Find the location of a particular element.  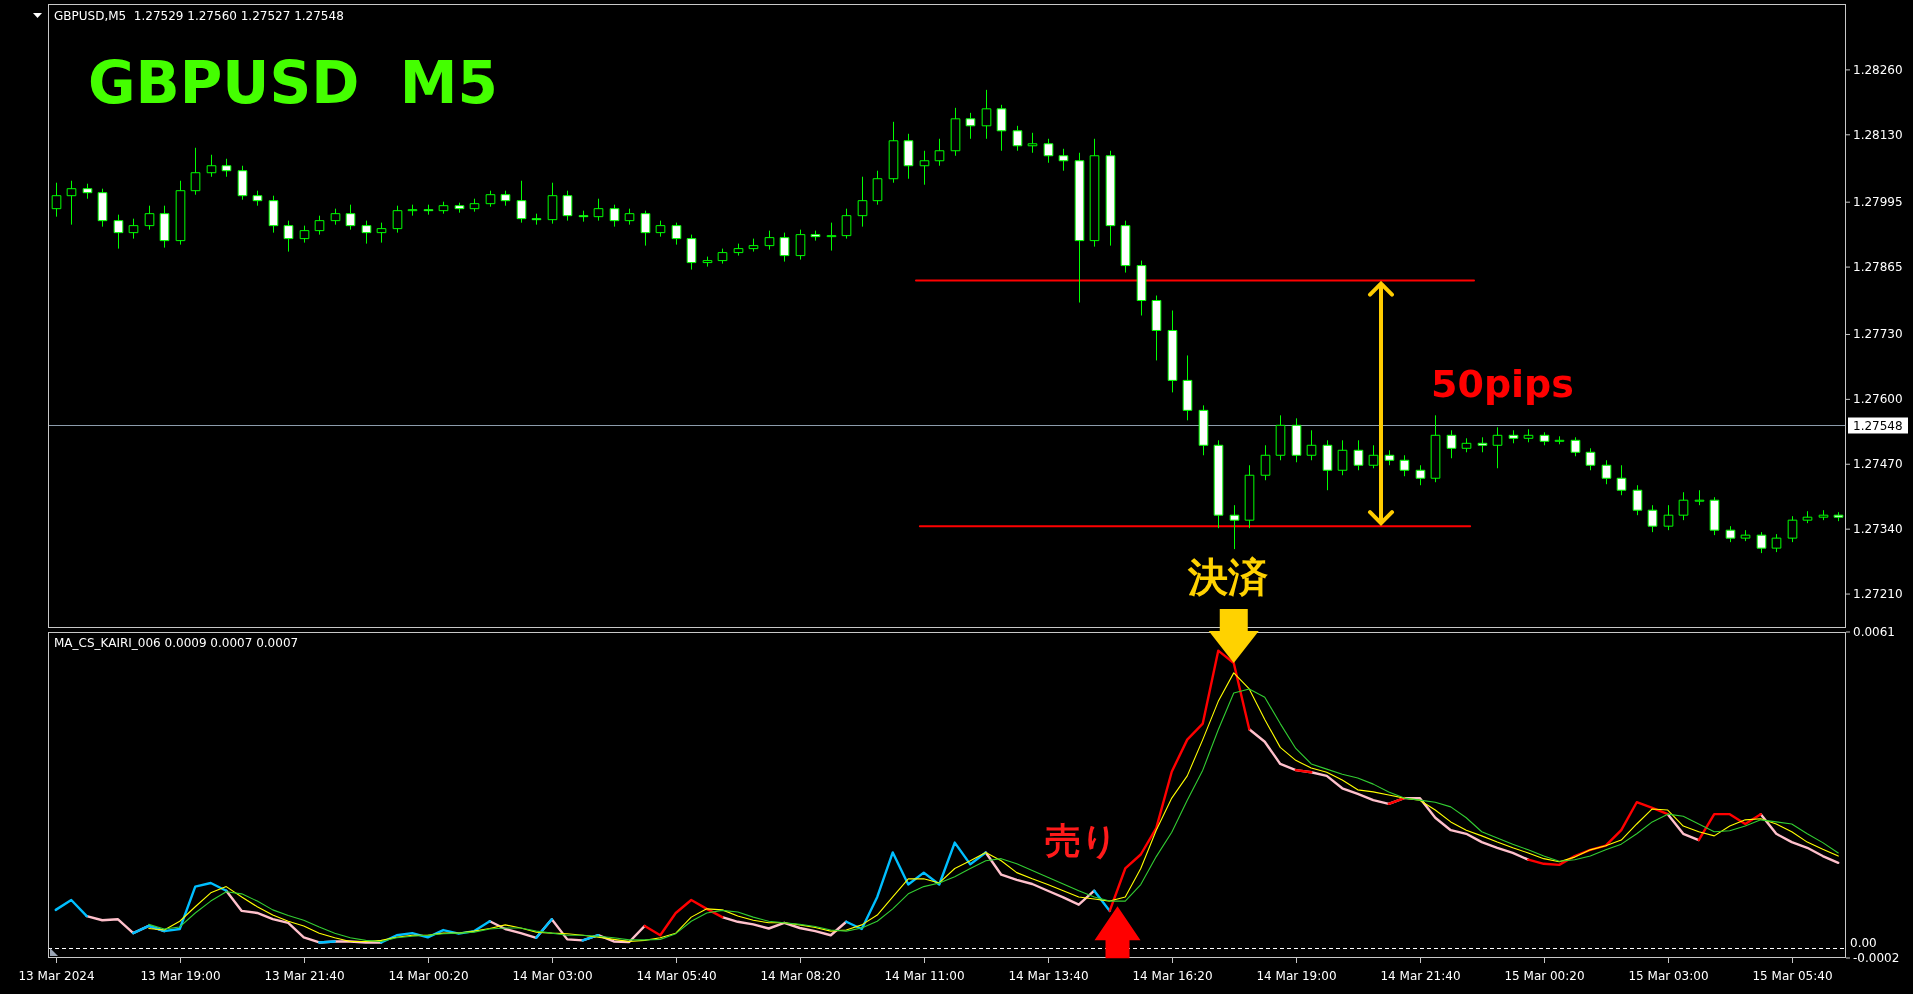

x-tick-label: 15 Mar 00:20 is located at coordinates (1544, 976).